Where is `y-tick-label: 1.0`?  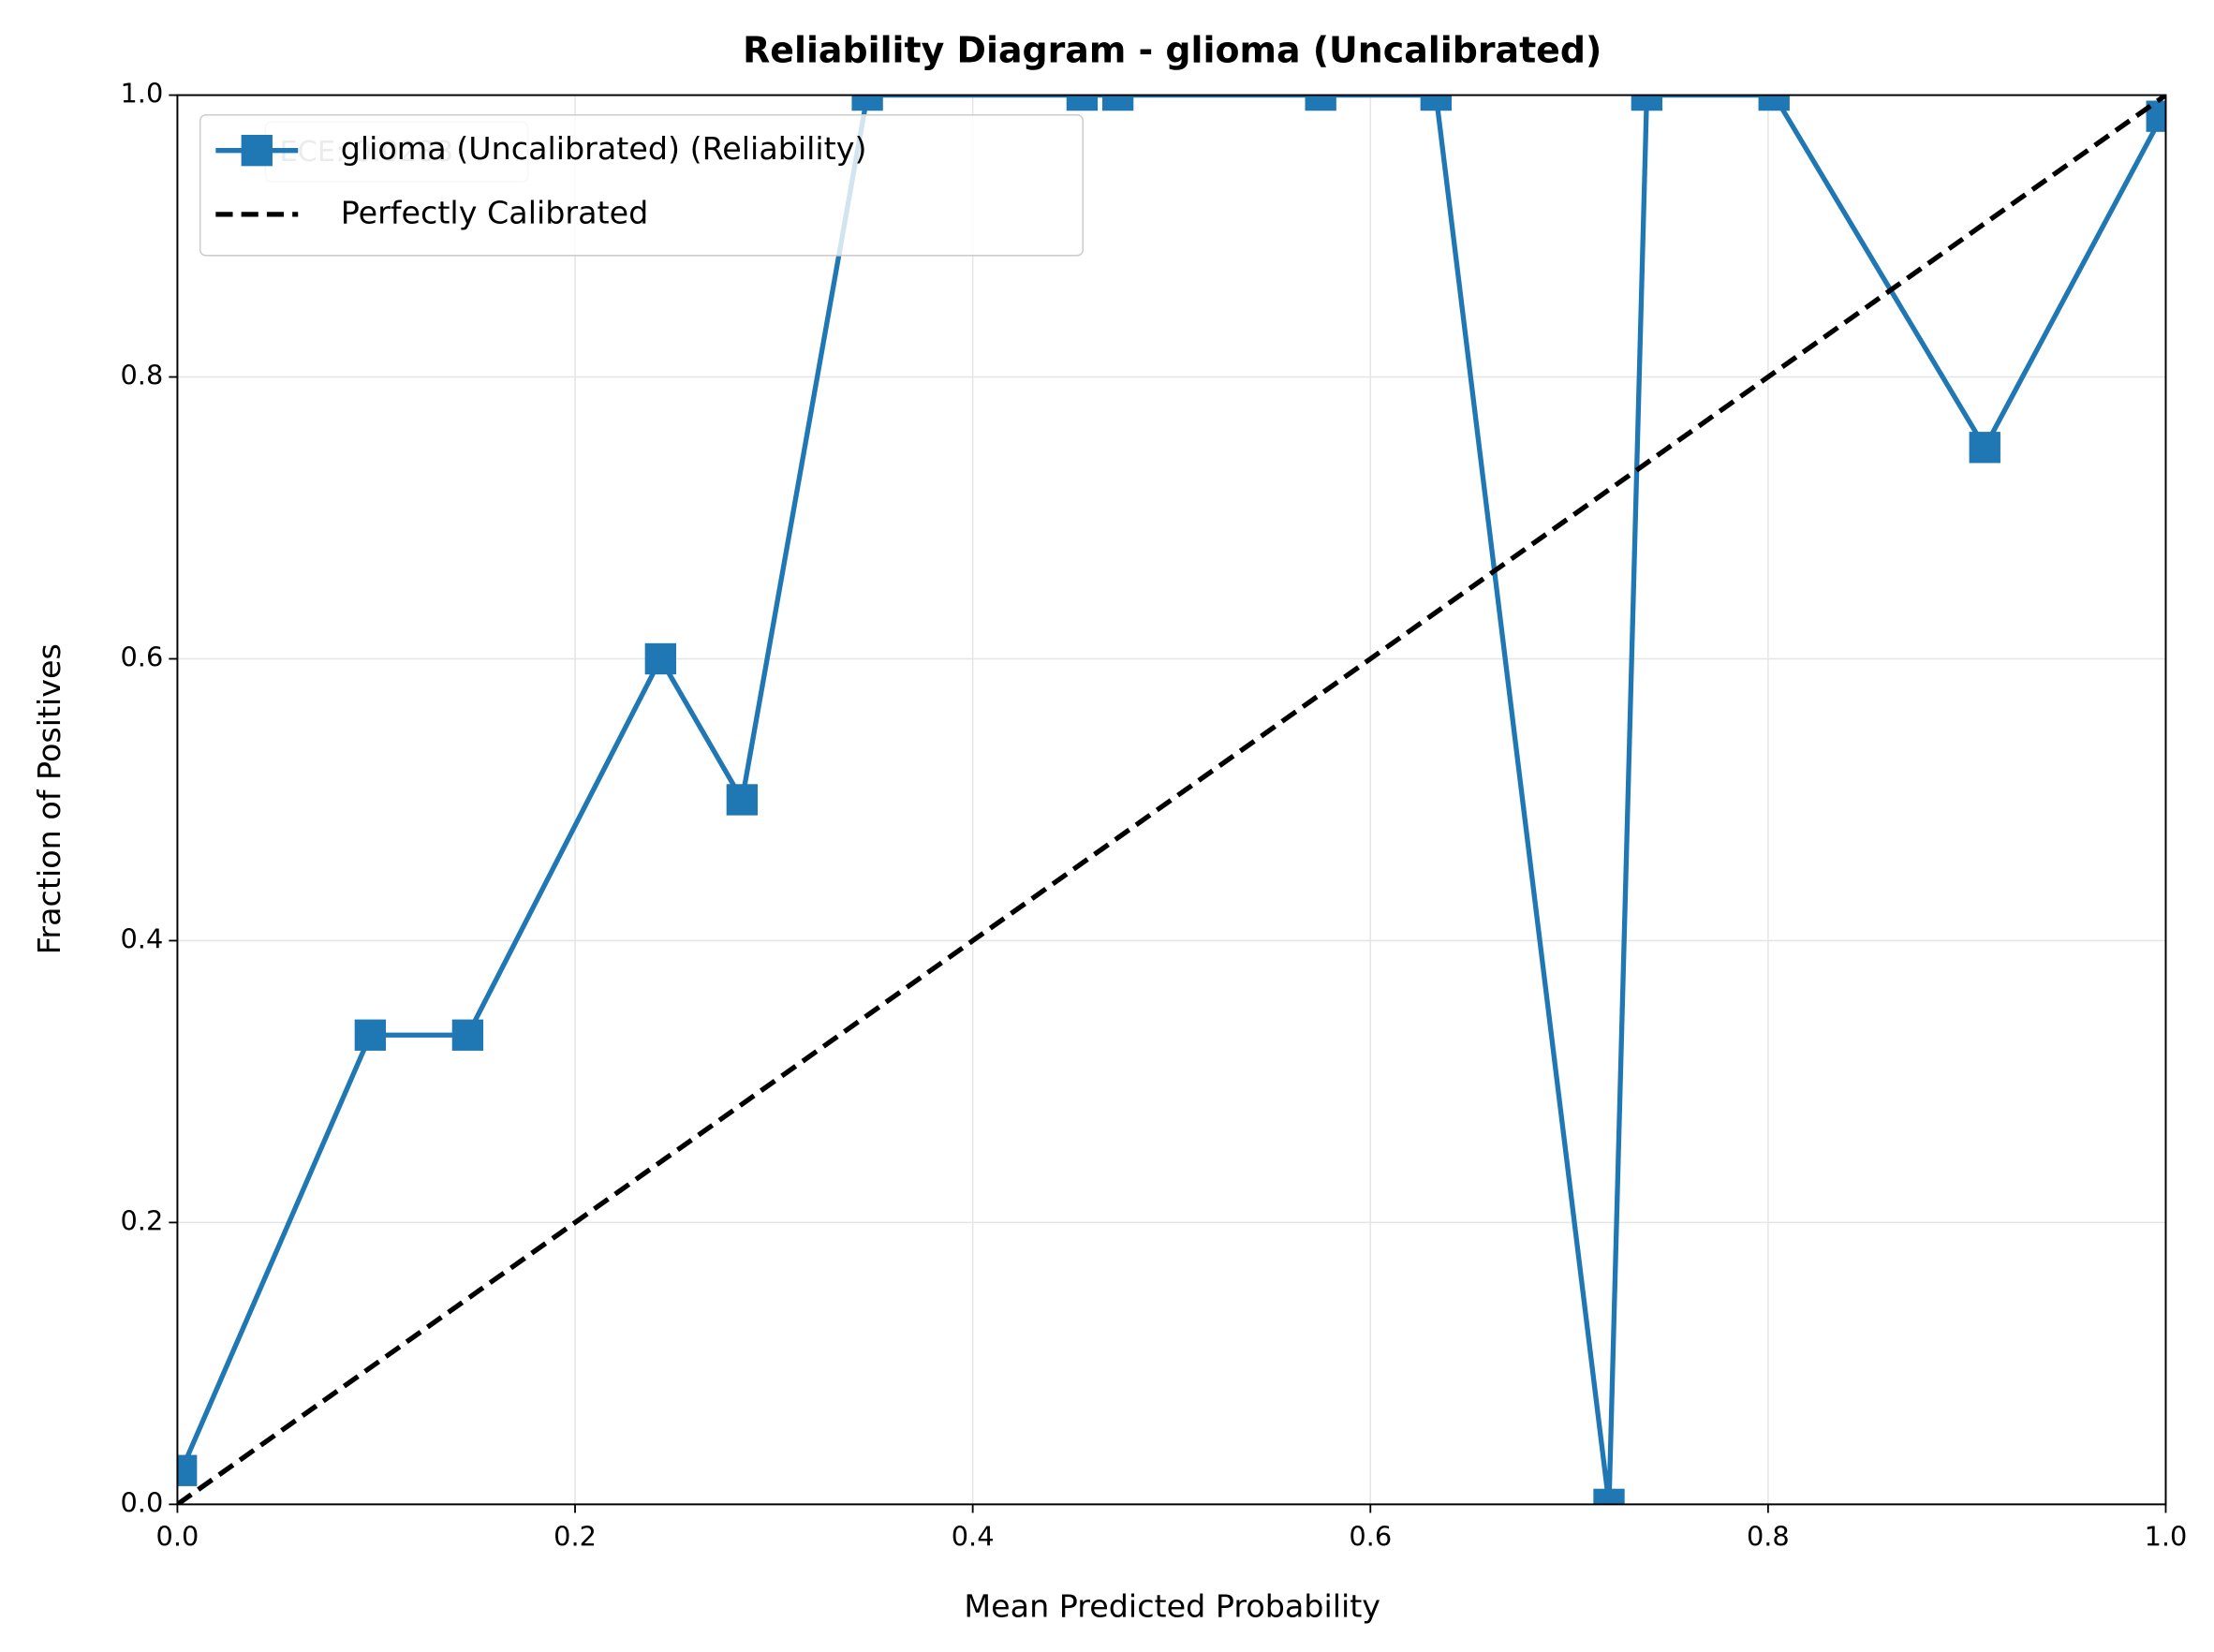
y-tick-label: 1.0 is located at coordinates (141, 94).